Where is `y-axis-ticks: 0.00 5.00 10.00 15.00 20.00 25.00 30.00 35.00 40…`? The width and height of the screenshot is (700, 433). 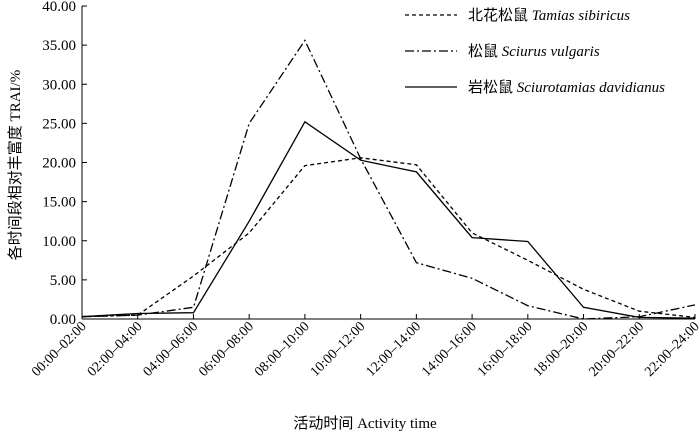 y-axis-ticks: 0.00 5.00 10.00 15.00 20.00 25.00 30.00 35.00 40… is located at coordinates (64, 164).